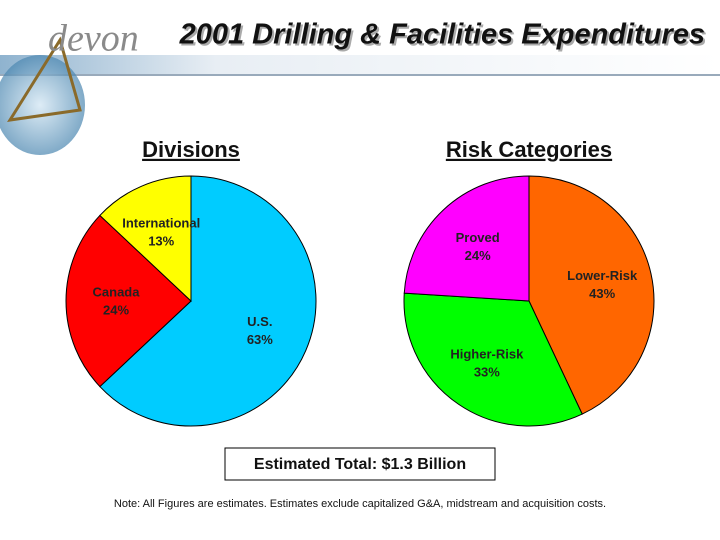 This screenshot has width=720, height=540. What do you see at coordinates (161, 223) in the screenshot?
I see `slice-label: International` at bounding box center [161, 223].